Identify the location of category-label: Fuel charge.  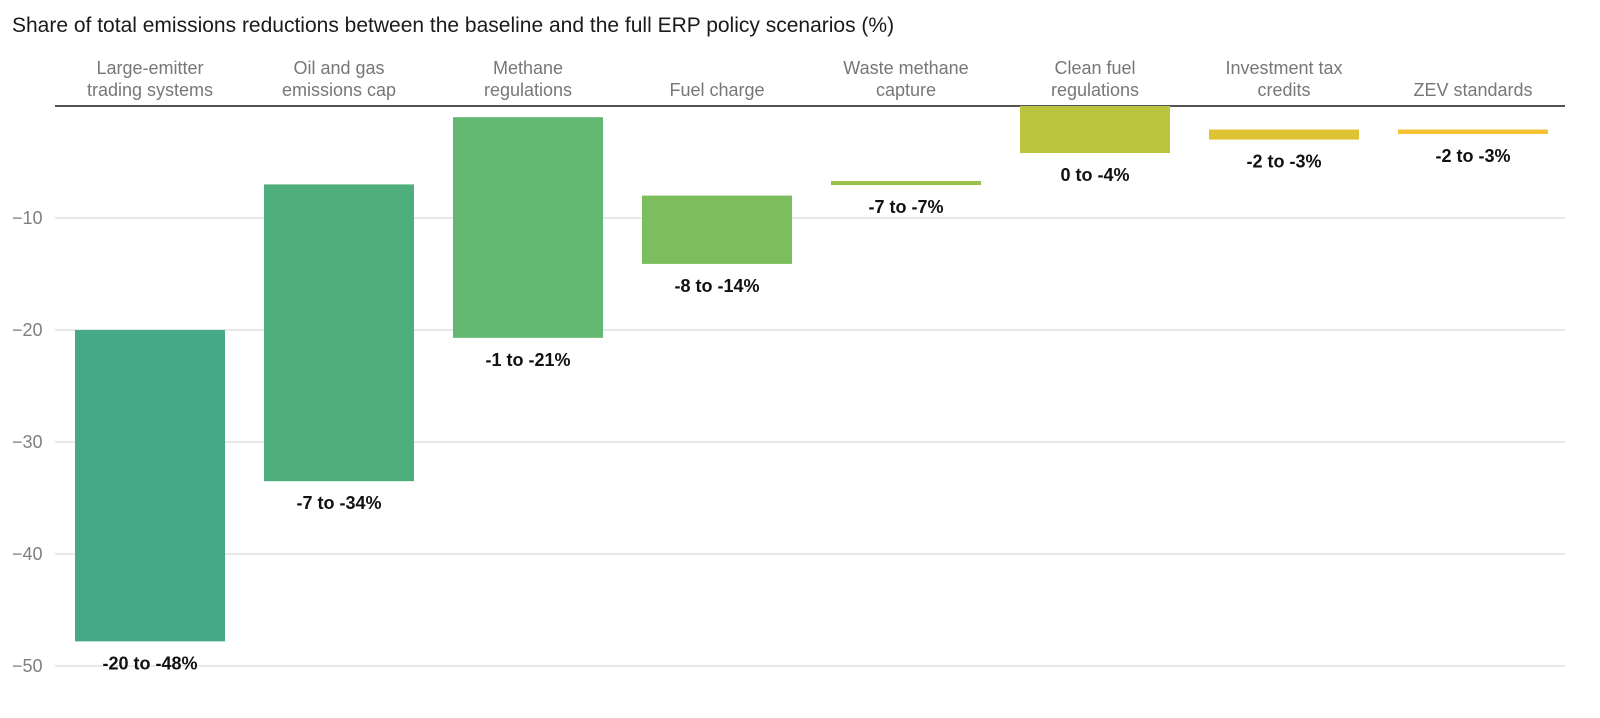
(716, 90).